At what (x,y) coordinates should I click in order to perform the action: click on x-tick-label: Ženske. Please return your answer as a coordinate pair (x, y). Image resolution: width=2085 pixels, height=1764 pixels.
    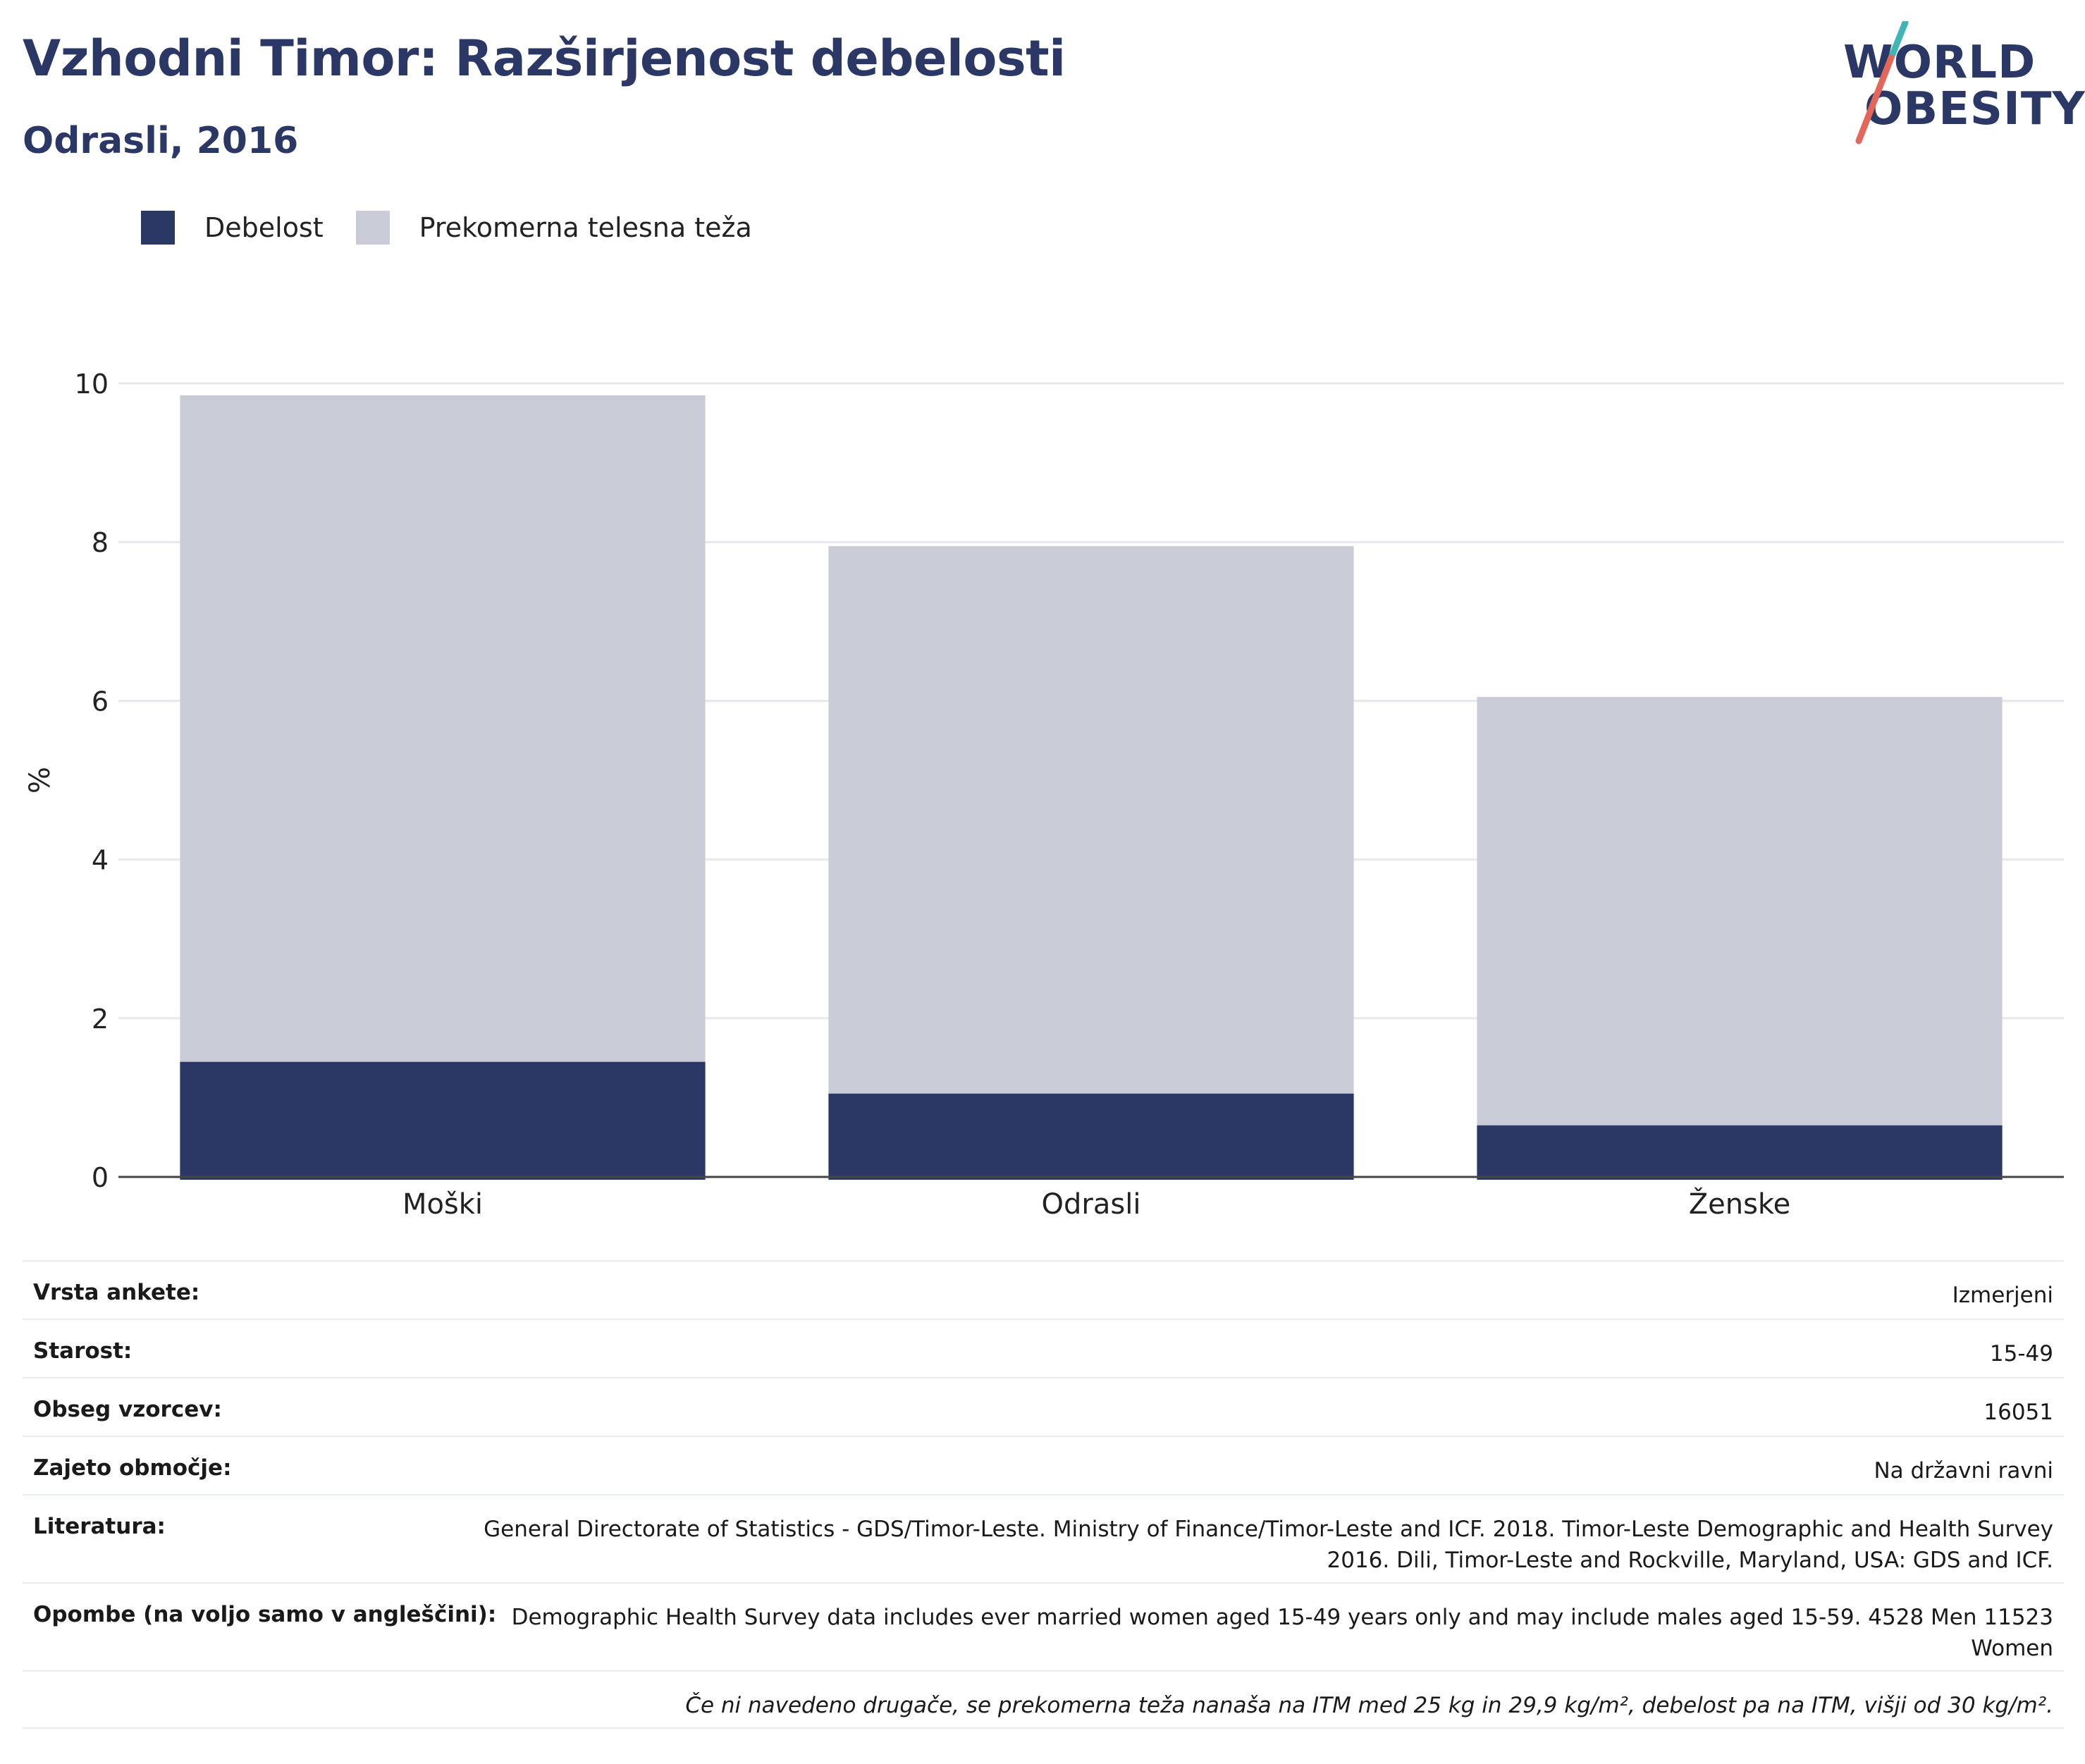
    Looking at the image, I should click on (1740, 1204).